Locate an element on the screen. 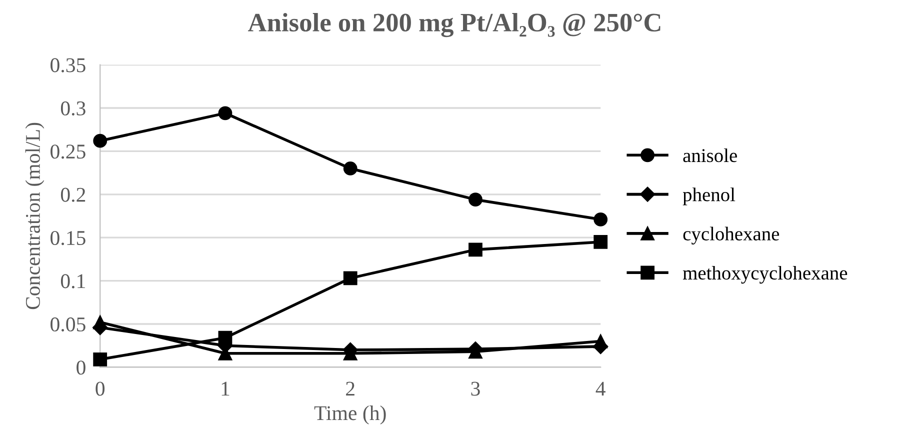 The height and width of the screenshot is (432, 910). chart-title: Anisole on 200 mg Pt/Al₂O₃ @ 250°C is located at coordinates (454, 25).